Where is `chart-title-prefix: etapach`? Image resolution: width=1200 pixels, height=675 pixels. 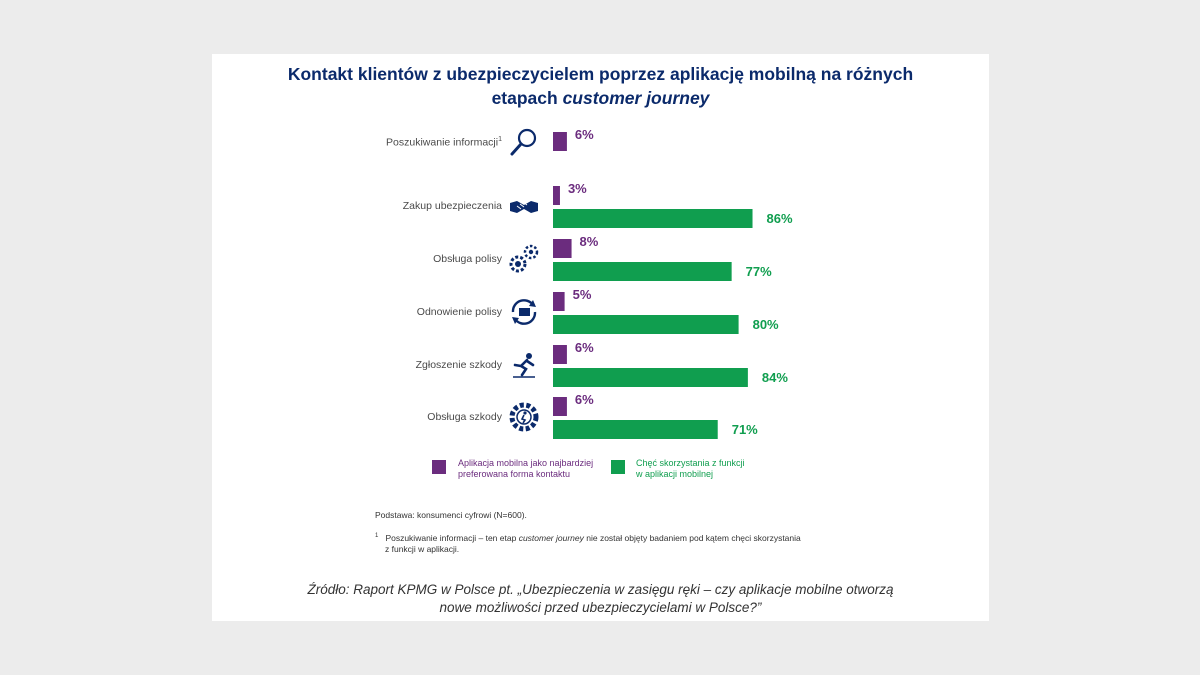
chart-title-prefix: etapach is located at coordinates (527, 98).